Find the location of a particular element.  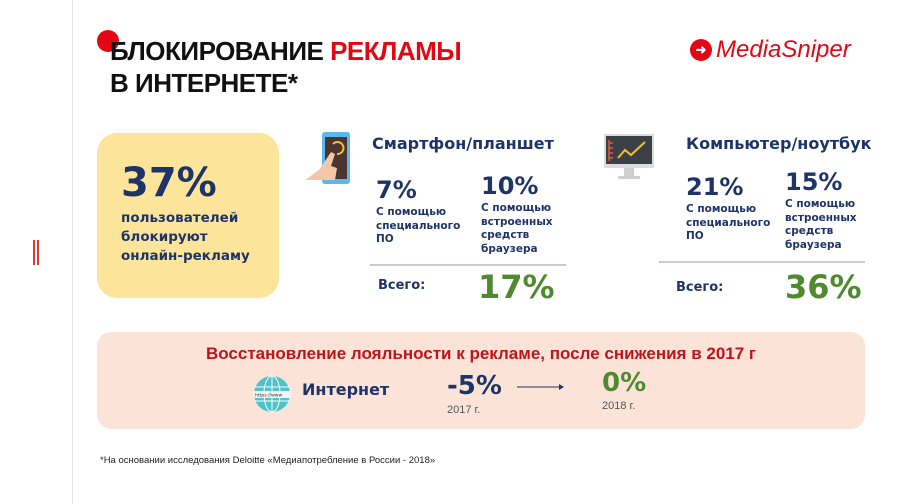

summary-desc-line: пользователей is located at coordinates (180, 218).